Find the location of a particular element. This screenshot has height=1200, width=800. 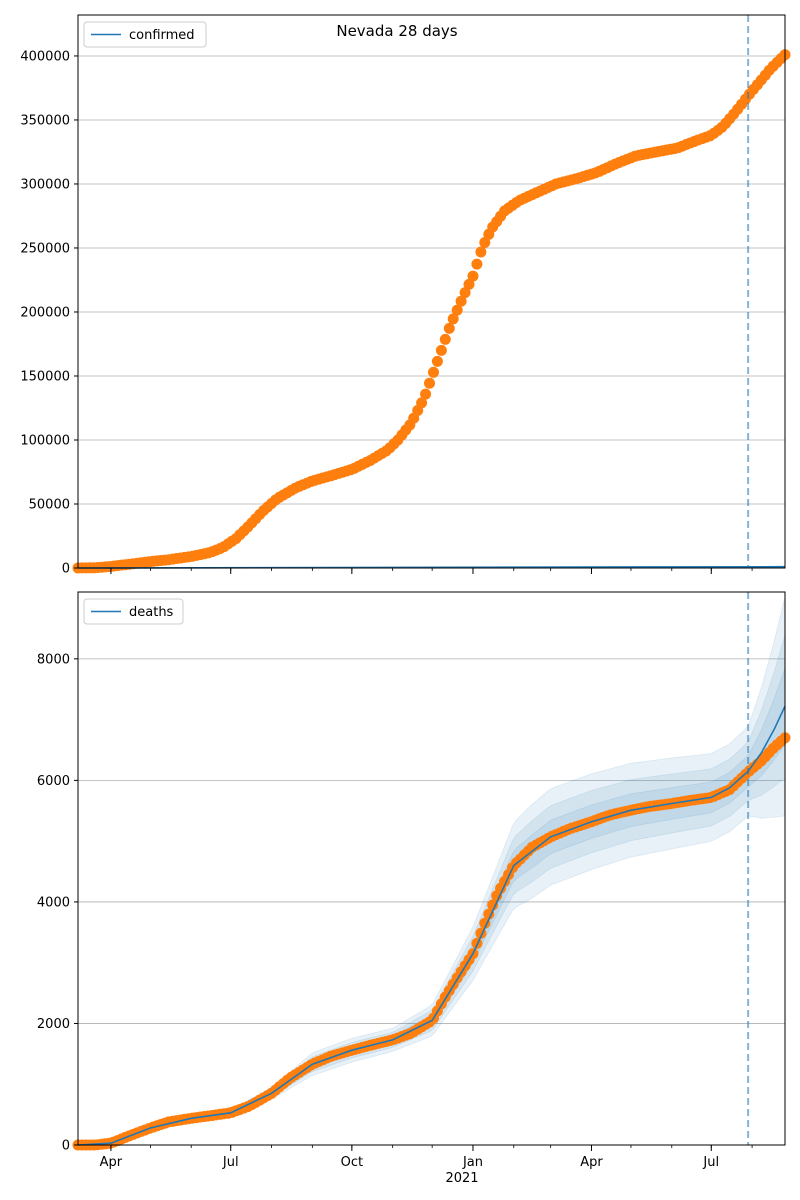

y-tick-label: 250000 is located at coordinates (45, 248).